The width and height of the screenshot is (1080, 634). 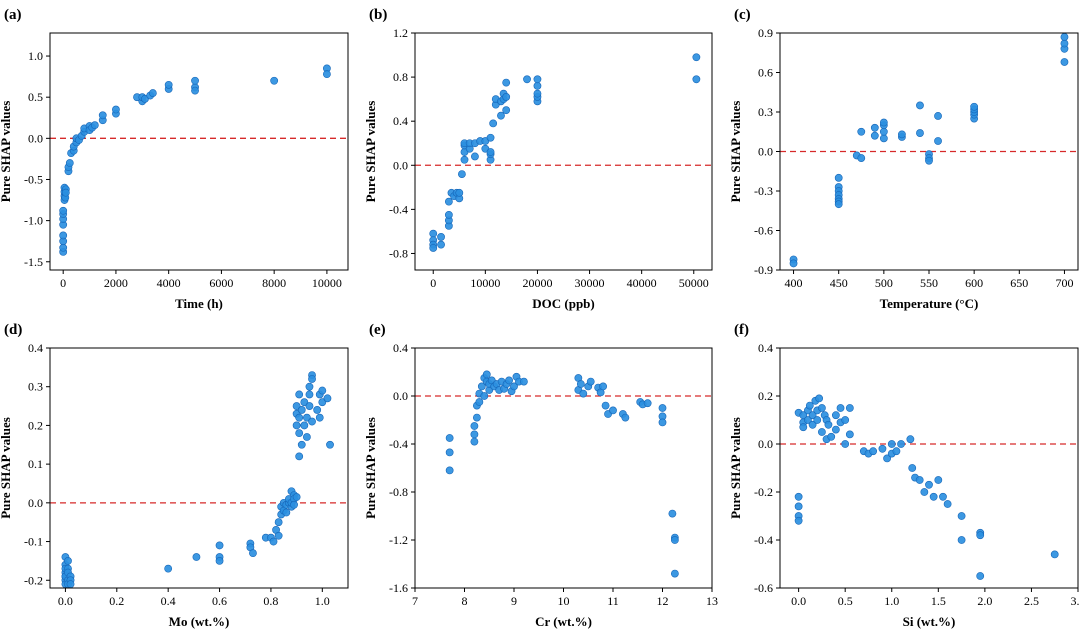 What do you see at coordinates (514, 601) in the screenshot?
I see `x-tick-label: 9` at bounding box center [514, 601].